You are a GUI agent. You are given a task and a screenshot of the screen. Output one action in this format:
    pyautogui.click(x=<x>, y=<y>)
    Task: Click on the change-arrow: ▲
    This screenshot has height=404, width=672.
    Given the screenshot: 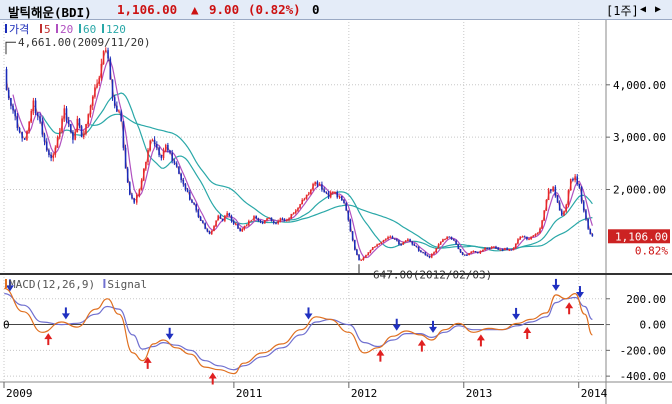 What is the action you would take?
    pyautogui.click(x=195, y=9)
    